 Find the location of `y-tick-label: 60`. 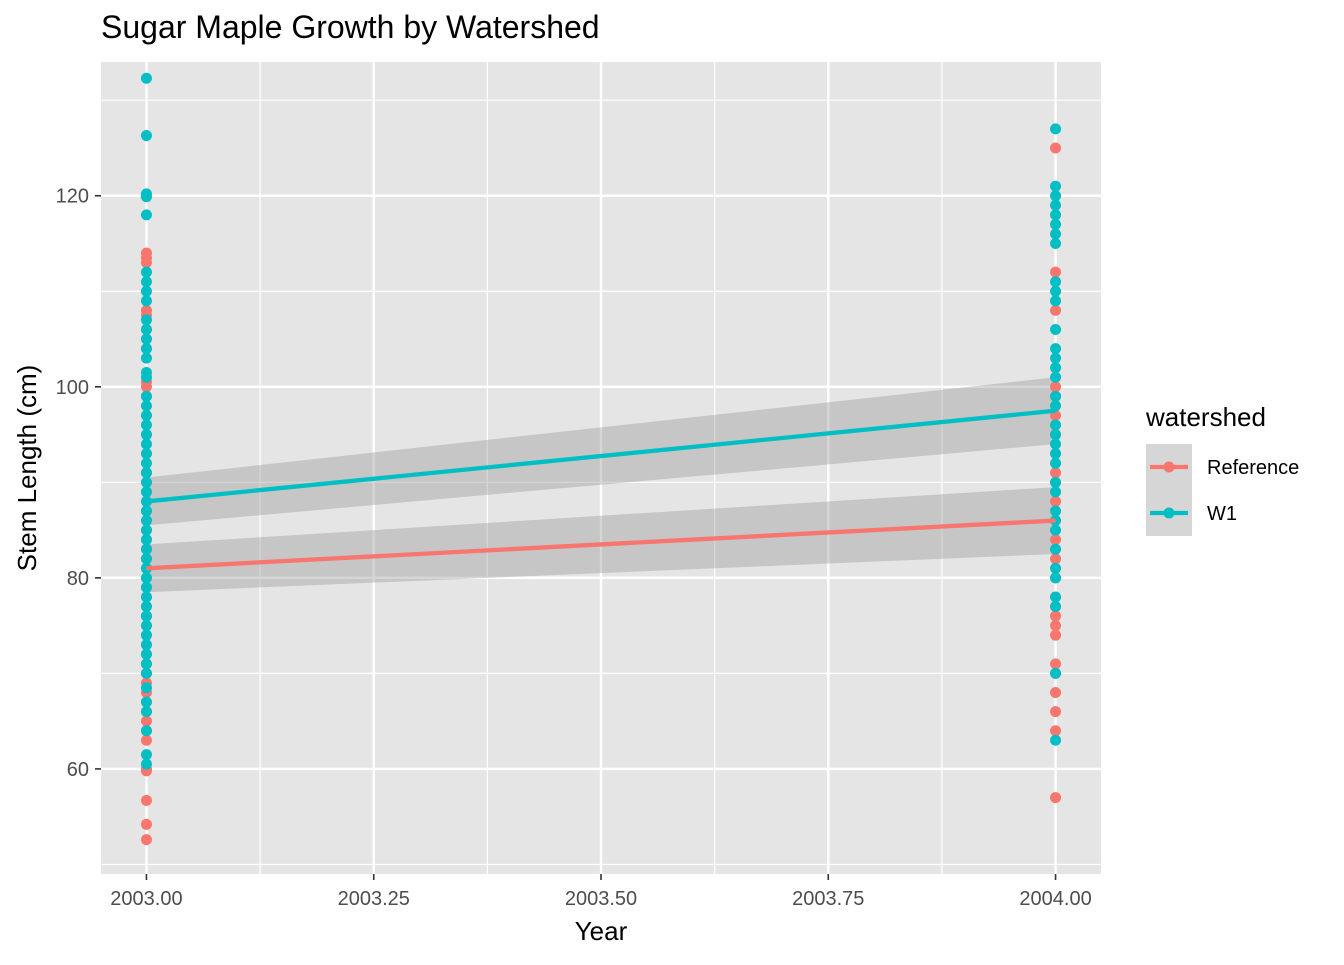

y-tick-label: 60 is located at coordinates (78, 770).